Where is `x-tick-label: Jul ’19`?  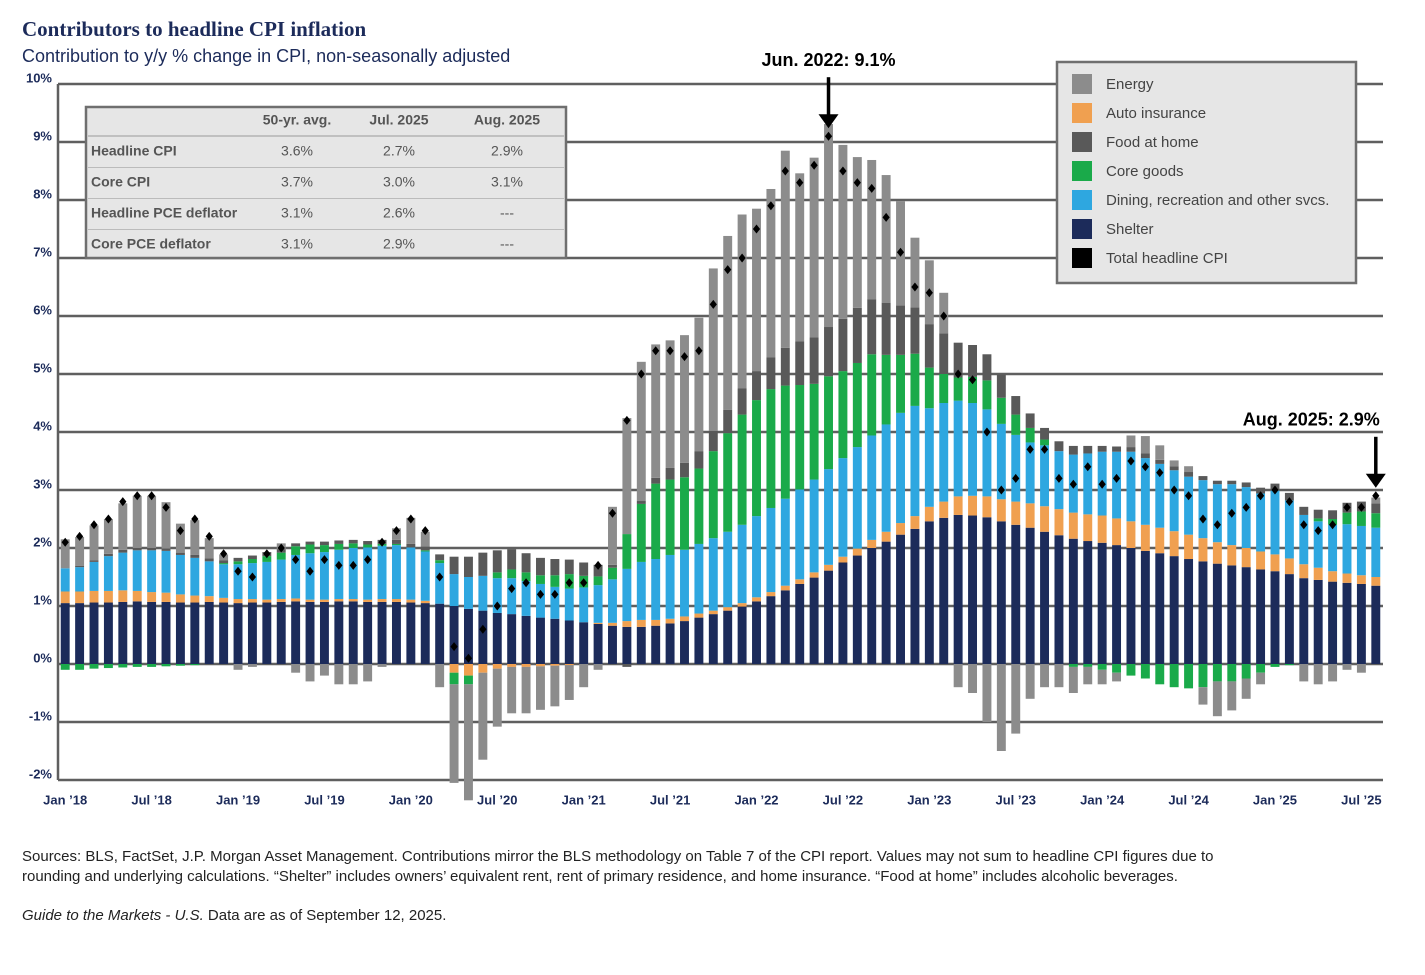 x-tick-label: Jul ’19 is located at coordinates (324, 799).